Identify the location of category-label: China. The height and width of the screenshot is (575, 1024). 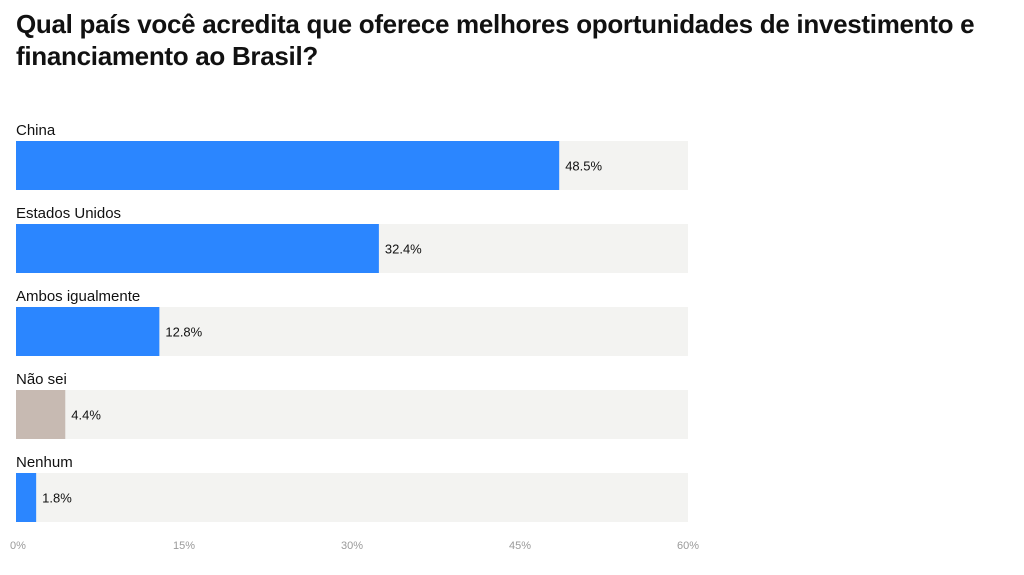
(36, 130).